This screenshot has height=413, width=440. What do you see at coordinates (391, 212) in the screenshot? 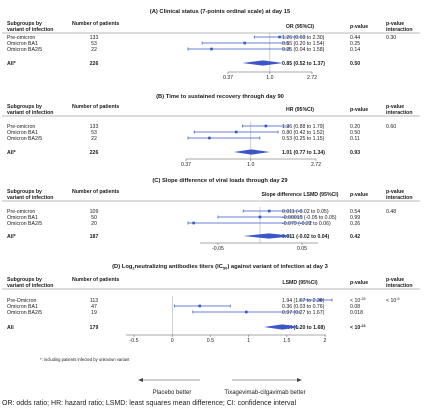
I see `row-pinteraction: 0.48` at bounding box center [391, 212].